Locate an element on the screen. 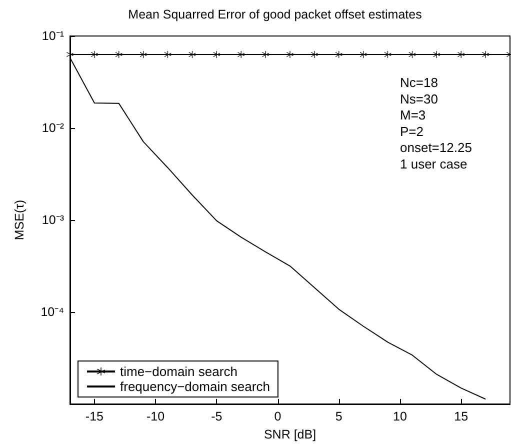 Image resolution: width=511 pixels, height=447 pixels. annotation: onset=12.25 is located at coordinates (436, 148).